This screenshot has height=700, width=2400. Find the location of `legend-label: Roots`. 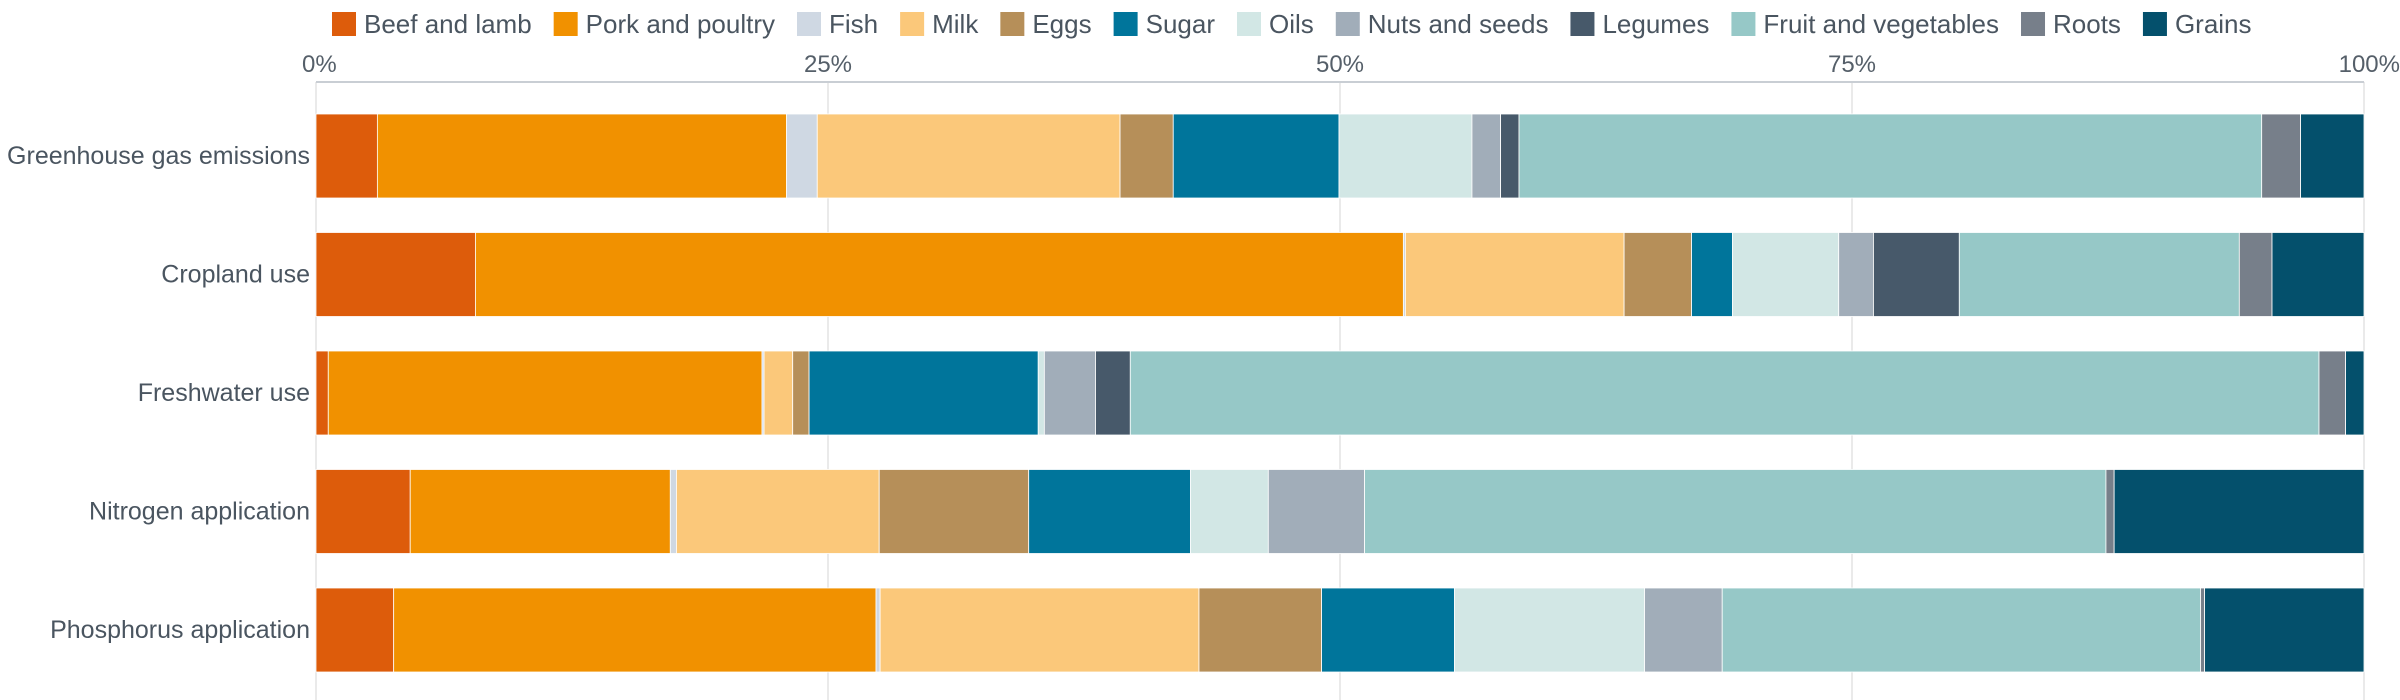

legend-label: Roots is located at coordinates (2087, 24).